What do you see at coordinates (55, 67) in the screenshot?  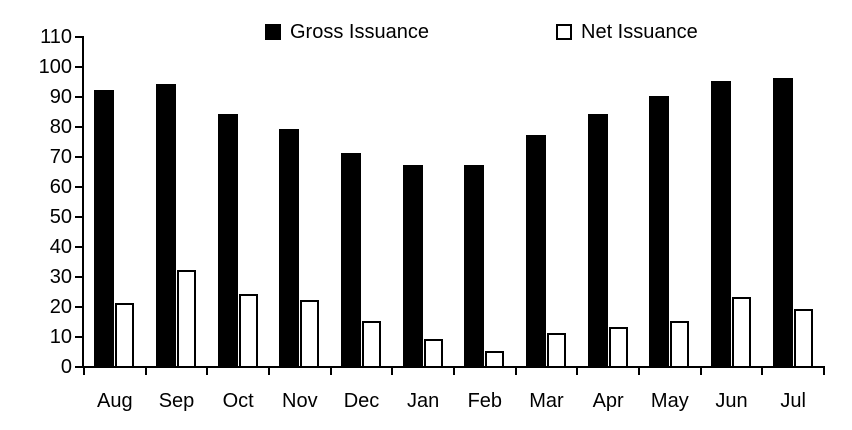 I see `y-axis-label: 100` at bounding box center [55, 67].